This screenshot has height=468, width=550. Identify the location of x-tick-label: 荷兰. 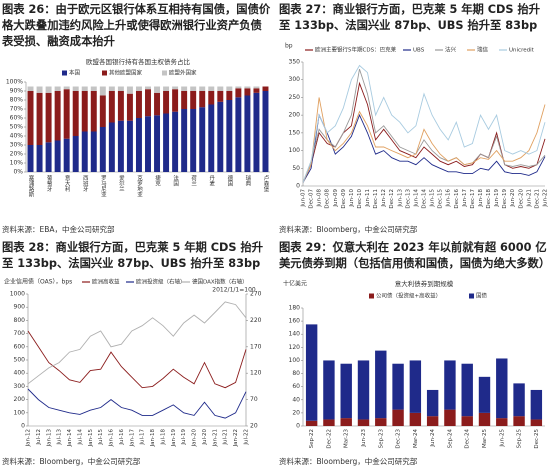
(193, 180).